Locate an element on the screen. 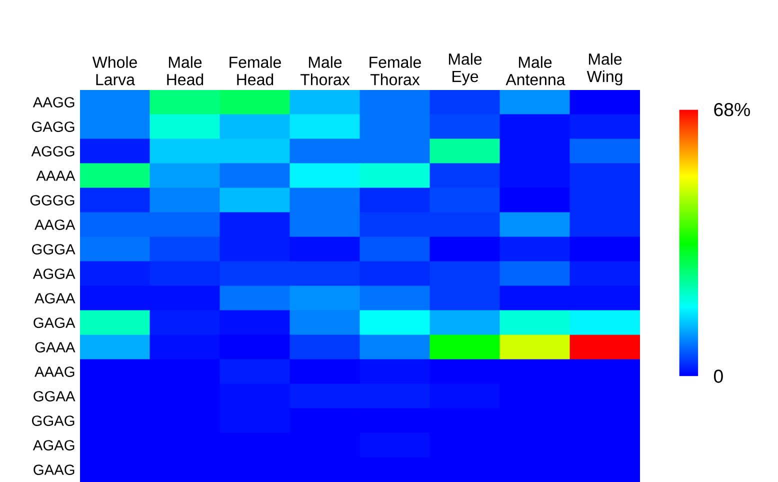 This screenshot has height=482, width=778. y-tick-label: GAGA is located at coordinates (55, 323).